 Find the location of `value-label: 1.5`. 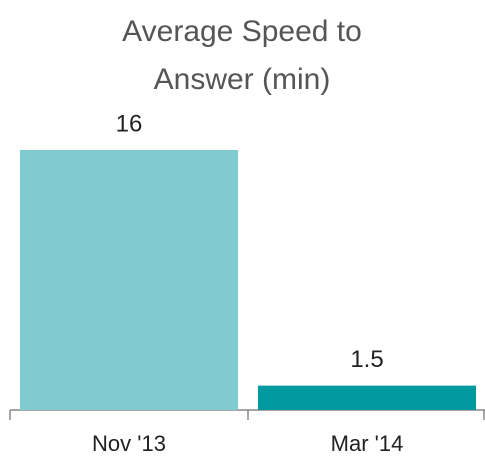

value-label: 1.5 is located at coordinates (366, 359).